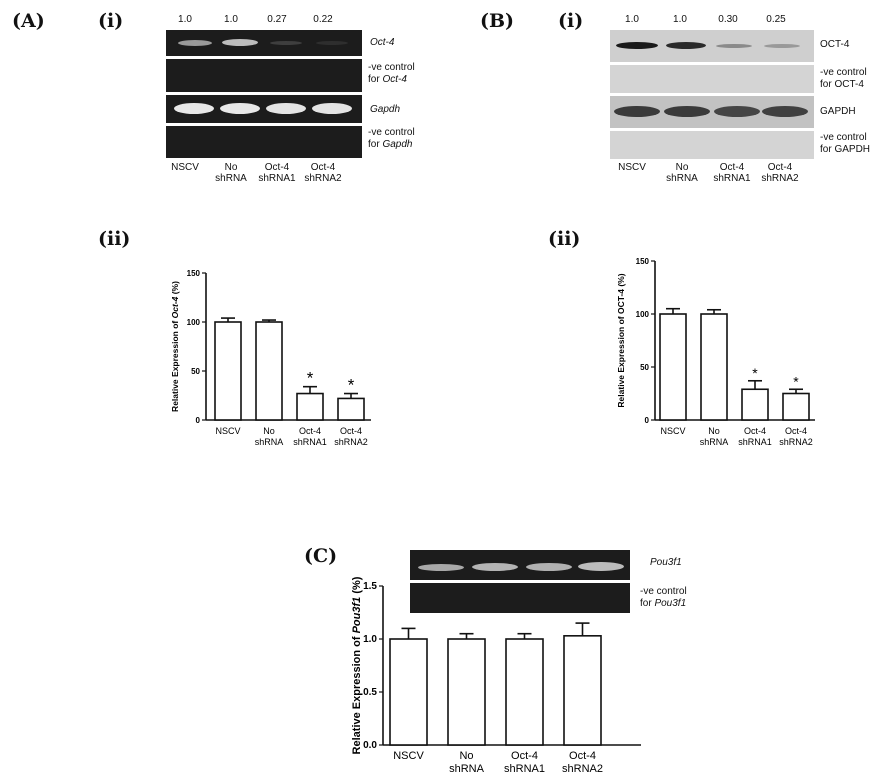 The width and height of the screenshot is (879, 783). Describe the element at coordinates (357, 665) in the screenshot. I see `y-axis-label: Relative Expression of Pou3f1 (%)` at that location.